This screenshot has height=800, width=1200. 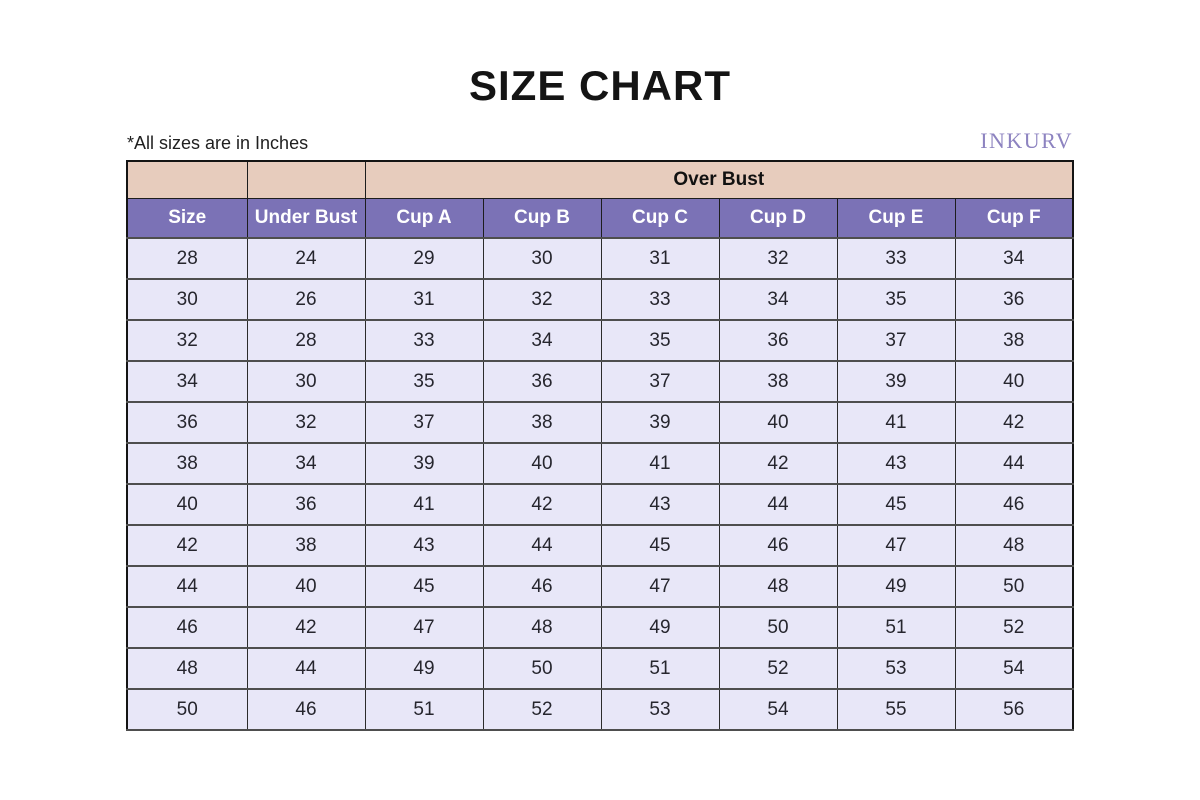 What do you see at coordinates (778, 627) in the screenshot?
I see `cell-cup-d: 50` at bounding box center [778, 627].